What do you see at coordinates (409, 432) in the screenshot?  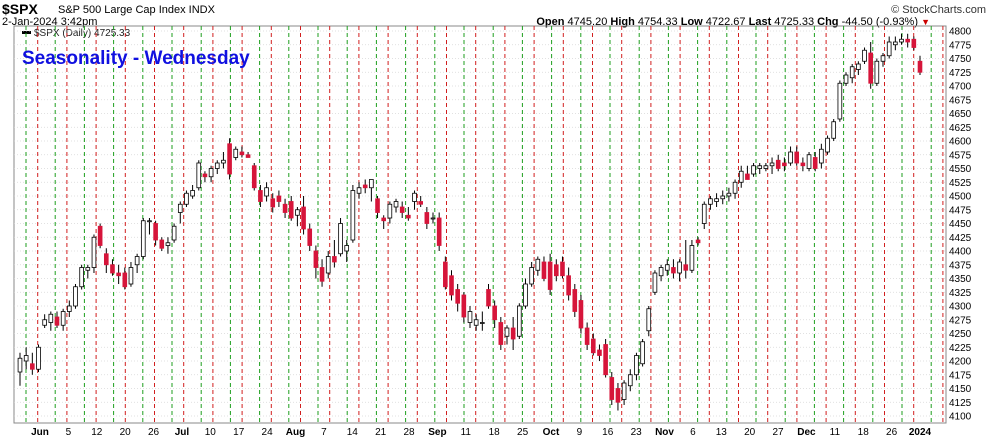 I see `x-tick-label: 28` at bounding box center [409, 432].